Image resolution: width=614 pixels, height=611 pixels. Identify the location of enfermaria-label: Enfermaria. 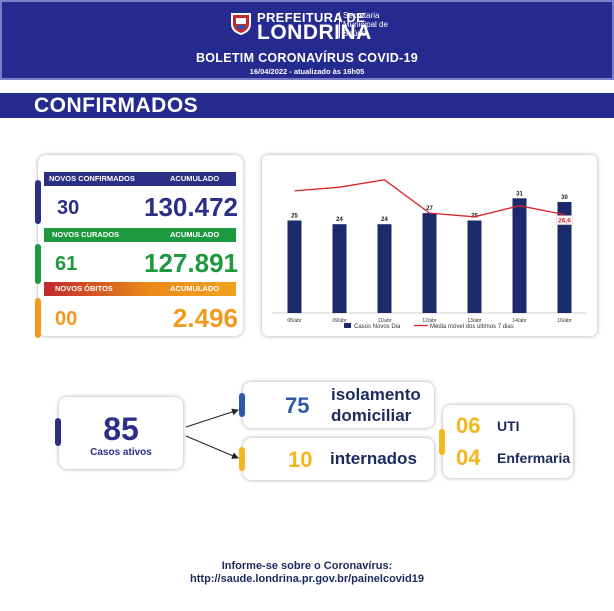
(534, 458).